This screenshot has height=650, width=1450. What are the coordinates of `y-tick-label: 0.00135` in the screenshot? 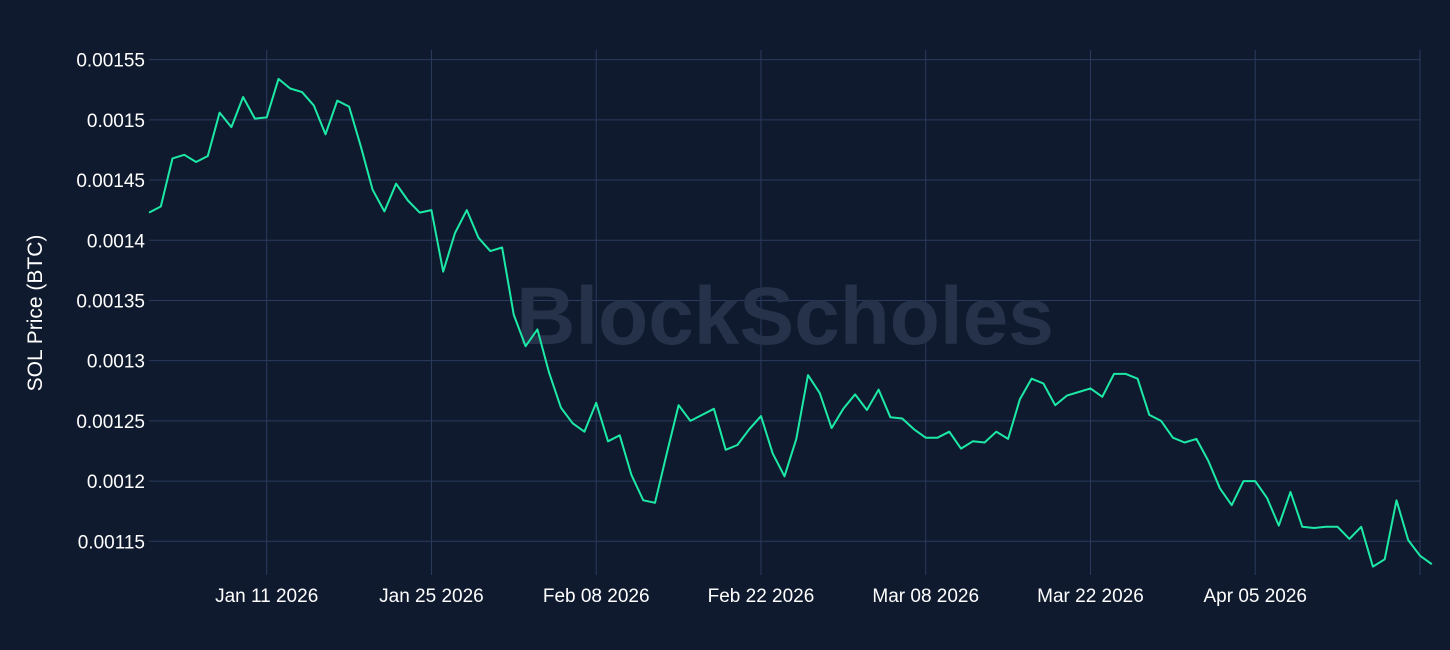 It's located at (110, 301).